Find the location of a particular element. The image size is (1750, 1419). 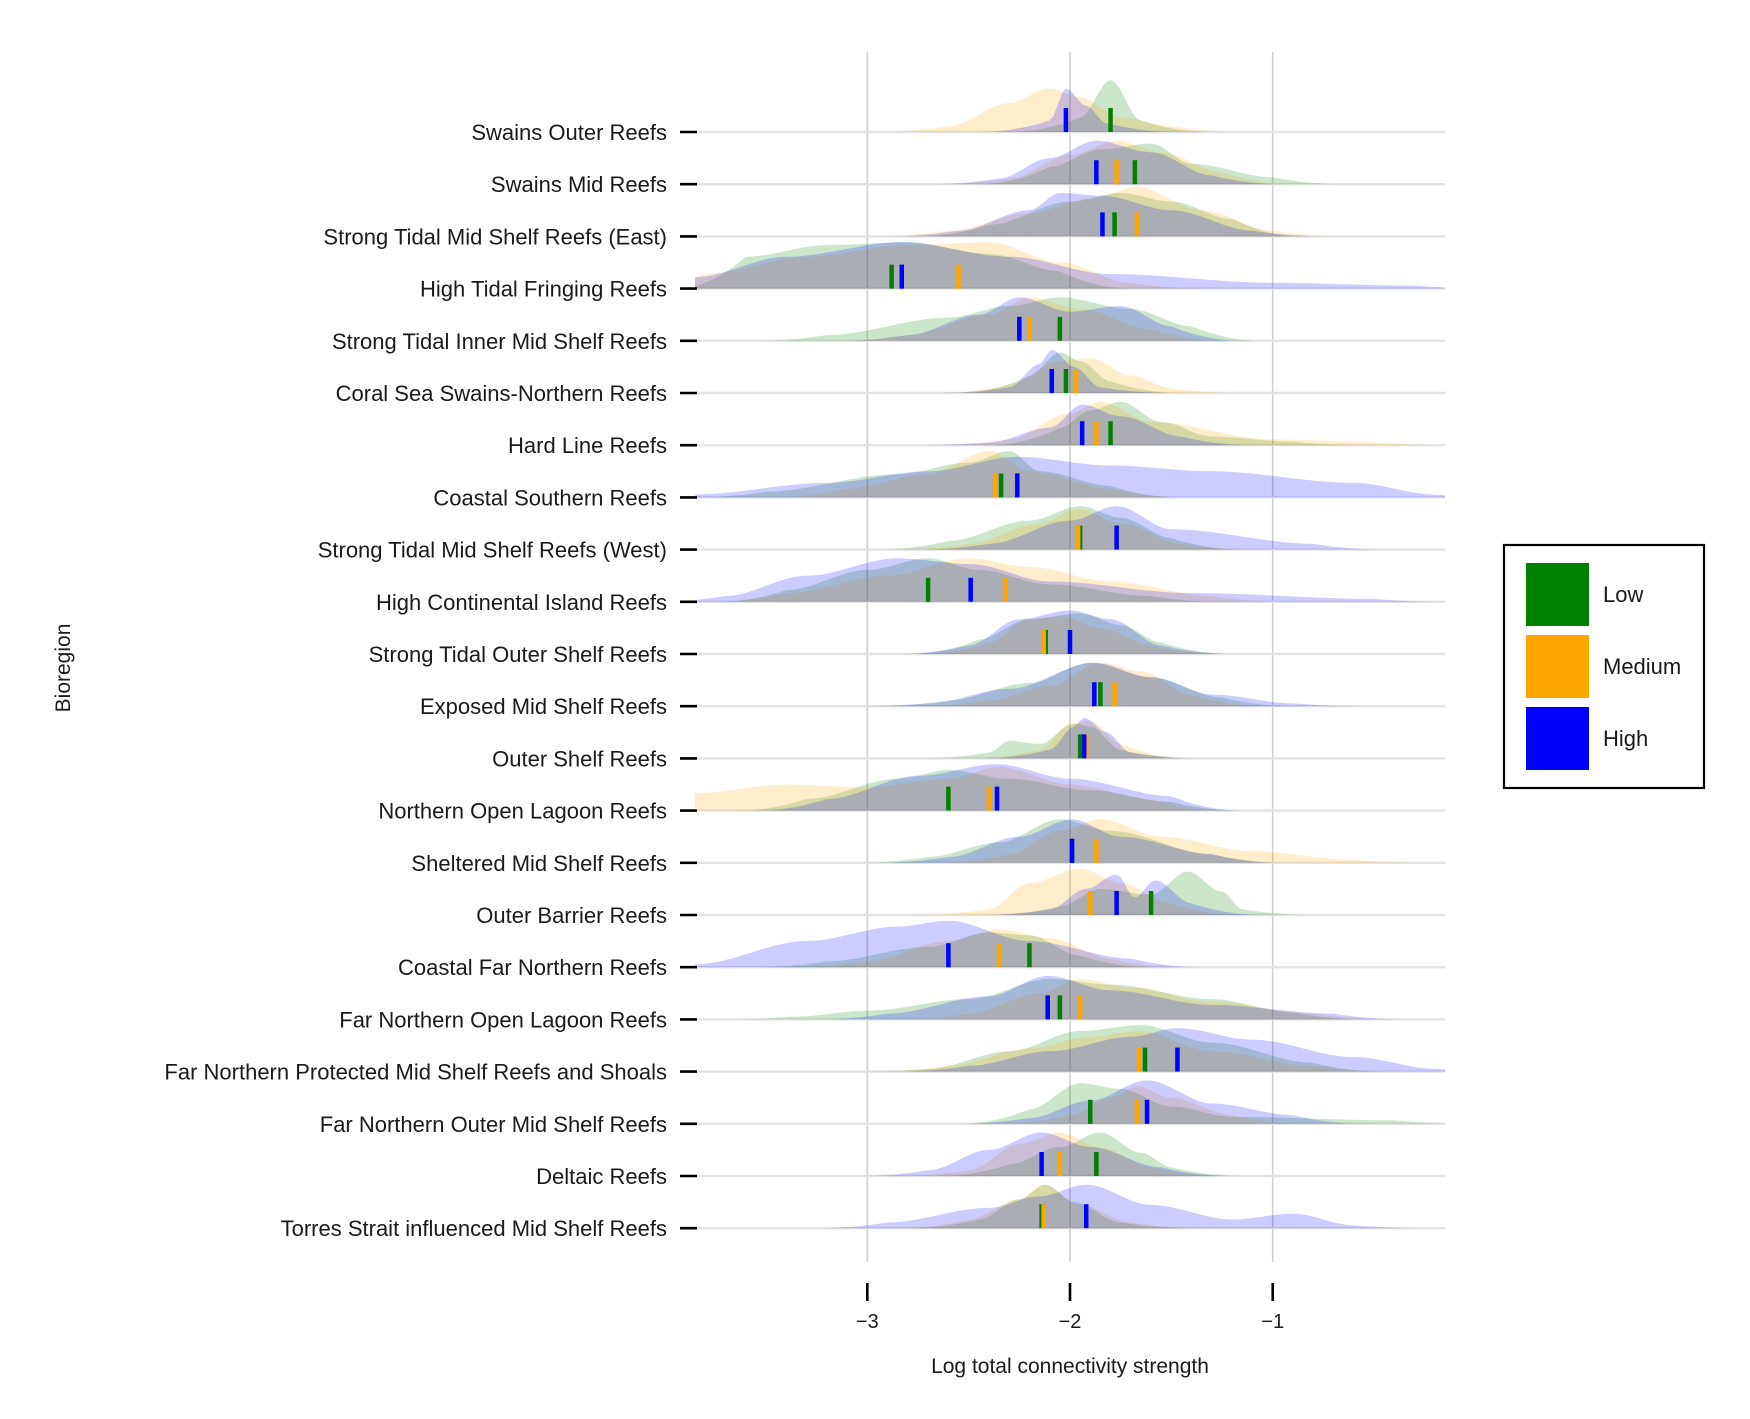

legend-swatch-low is located at coordinates (1557, 594).